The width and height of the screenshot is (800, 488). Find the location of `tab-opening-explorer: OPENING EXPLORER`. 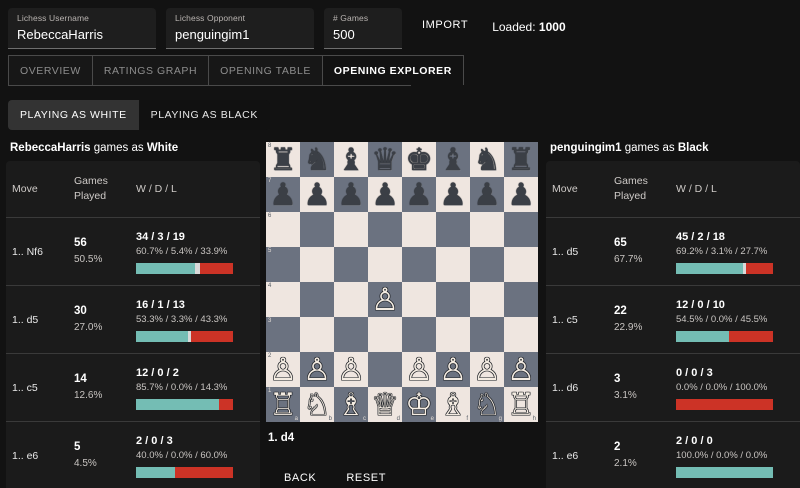

tab-opening-explorer: OPENING EXPLORER is located at coordinates (393, 70).